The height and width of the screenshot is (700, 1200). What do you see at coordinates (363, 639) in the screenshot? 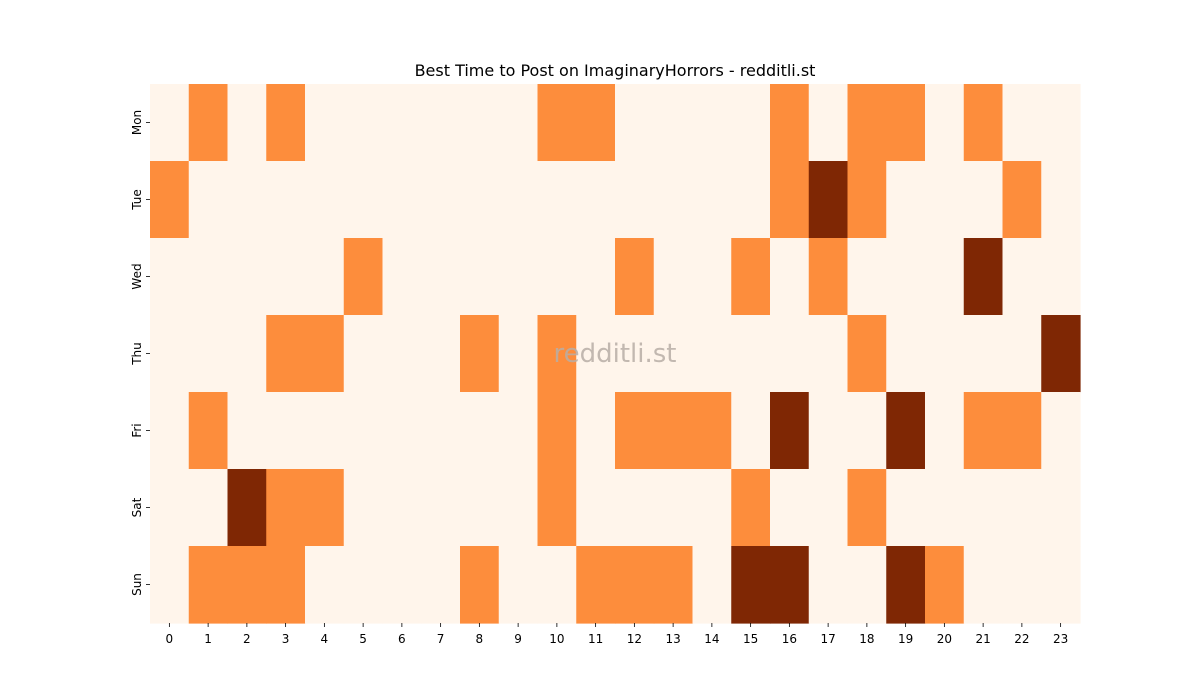
I see `x-tick-label-5: 5` at bounding box center [363, 639].